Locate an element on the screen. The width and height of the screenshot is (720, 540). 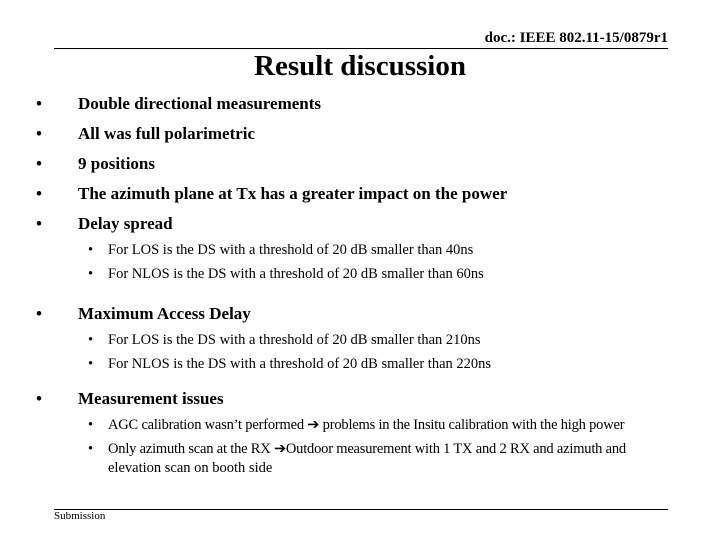
footer-label: Submission is located at coordinates (80, 516).